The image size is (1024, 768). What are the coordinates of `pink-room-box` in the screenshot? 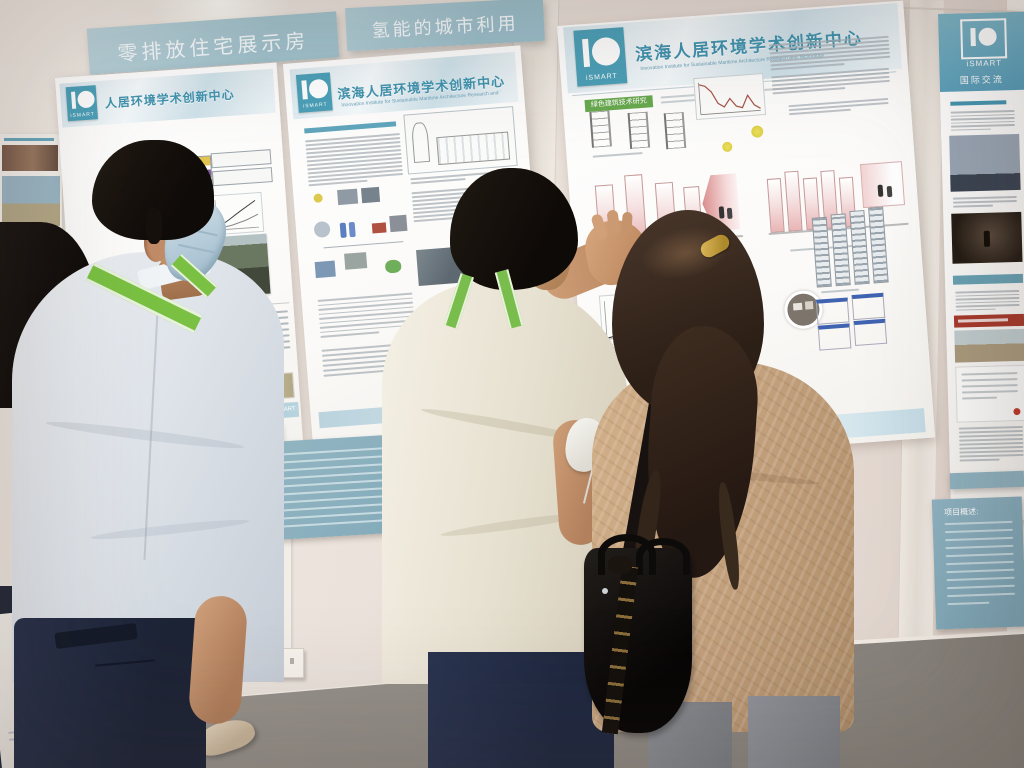 It's located at (882, 185).